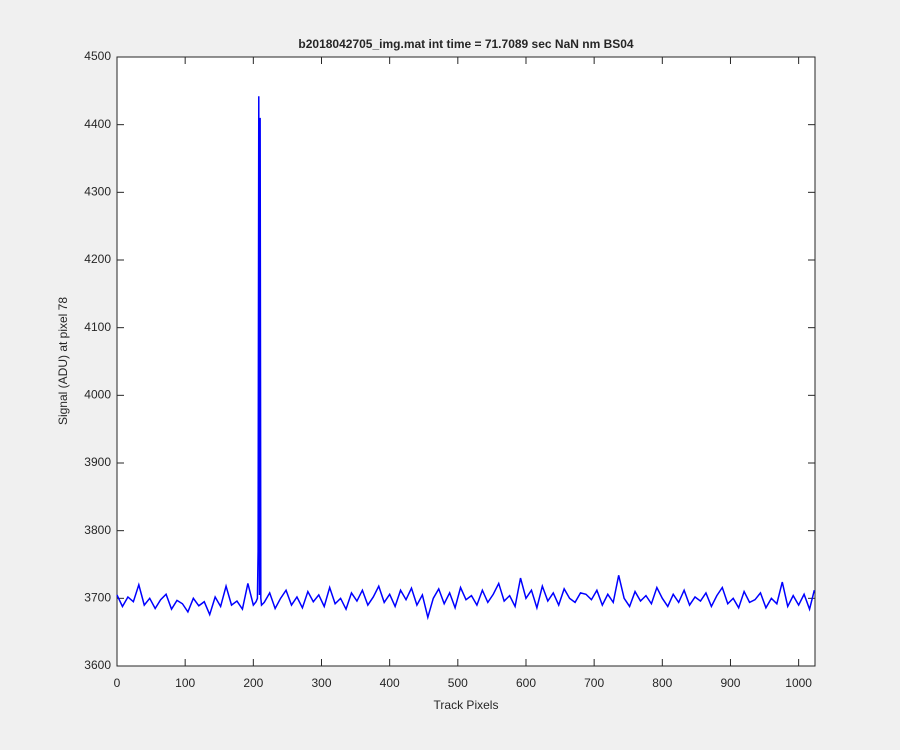  I want to click on y-axis-label: Signal (ADU) at pixel 78, so click(63, 361).